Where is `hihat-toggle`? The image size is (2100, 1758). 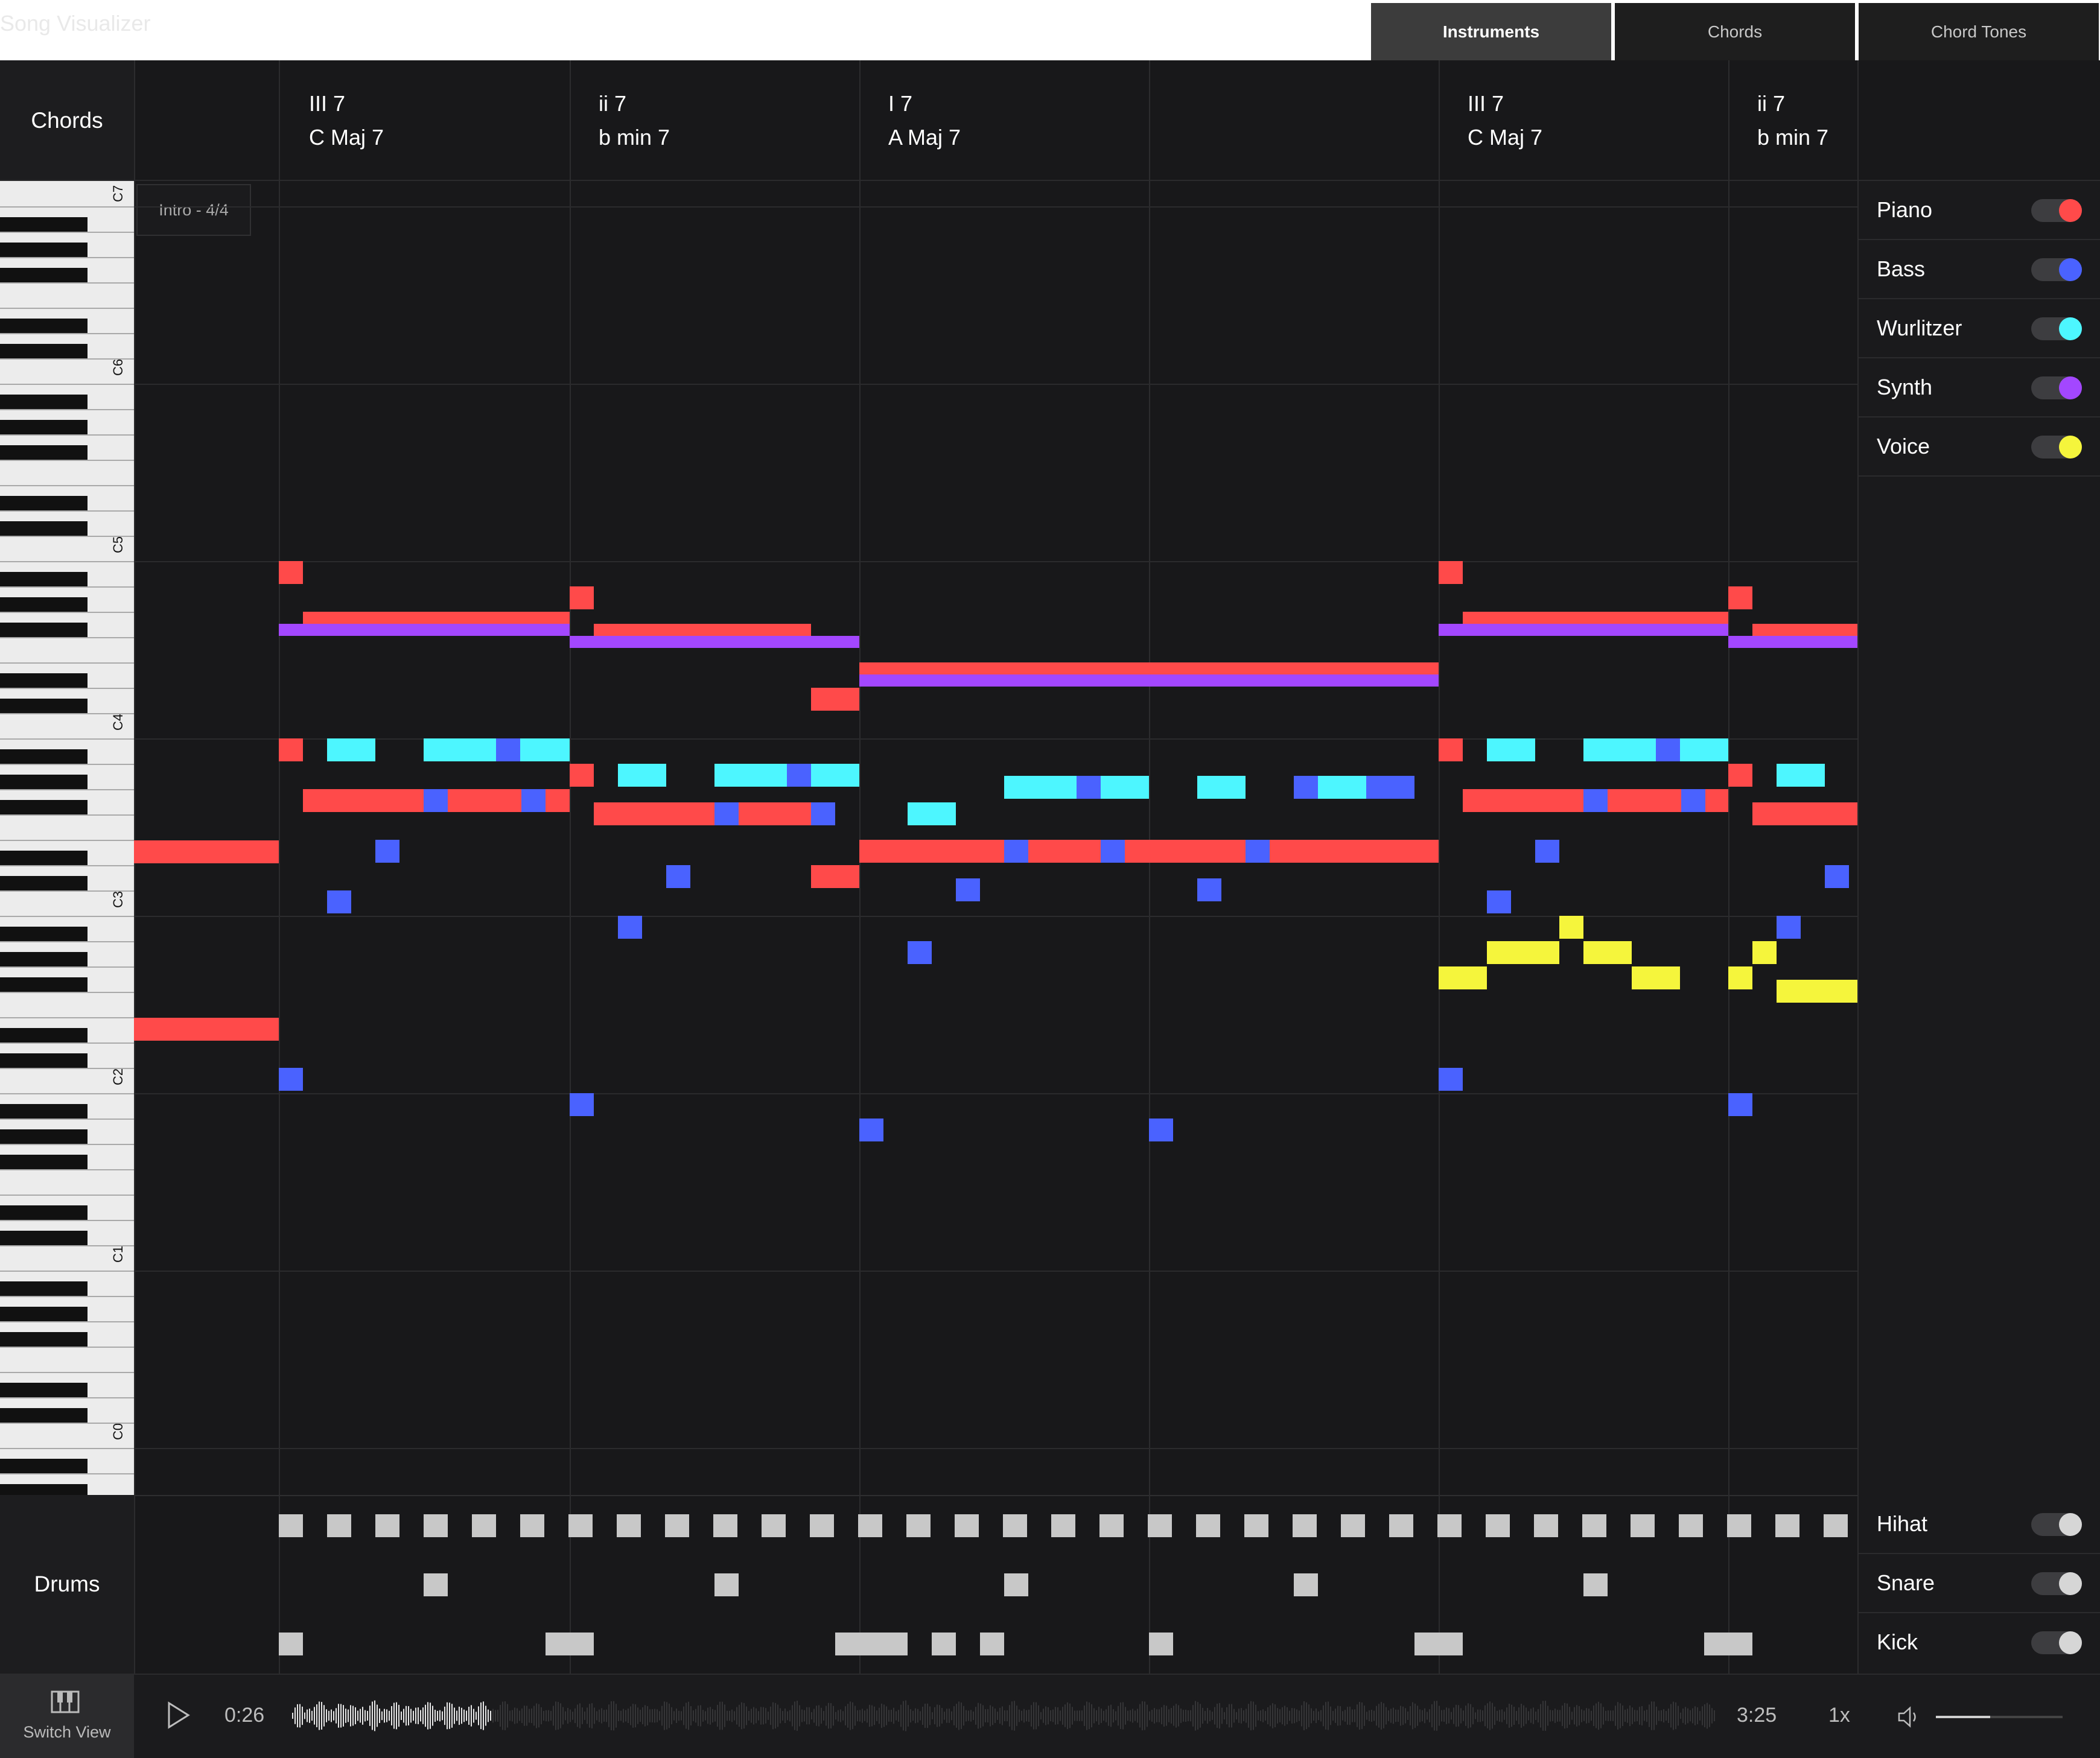 hihat-toggle is located at coordinates (2056, 1525).